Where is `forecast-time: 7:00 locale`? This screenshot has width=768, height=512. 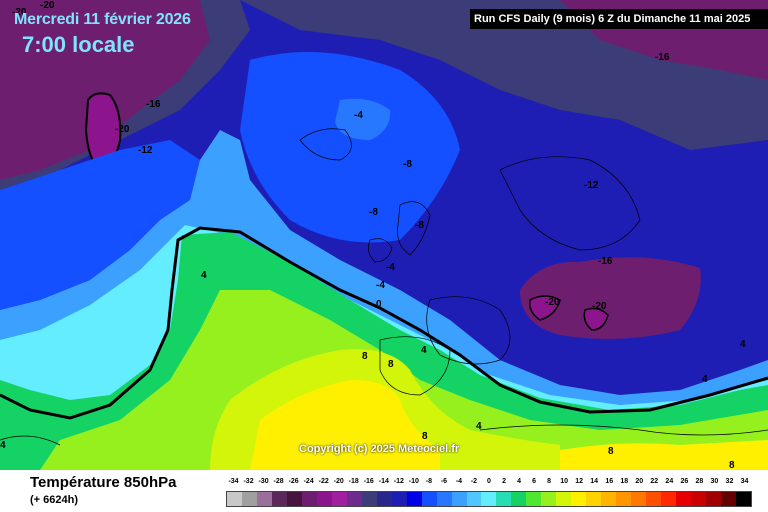 forecast-time: 7:00 locale is located at coordinates (78, 44).